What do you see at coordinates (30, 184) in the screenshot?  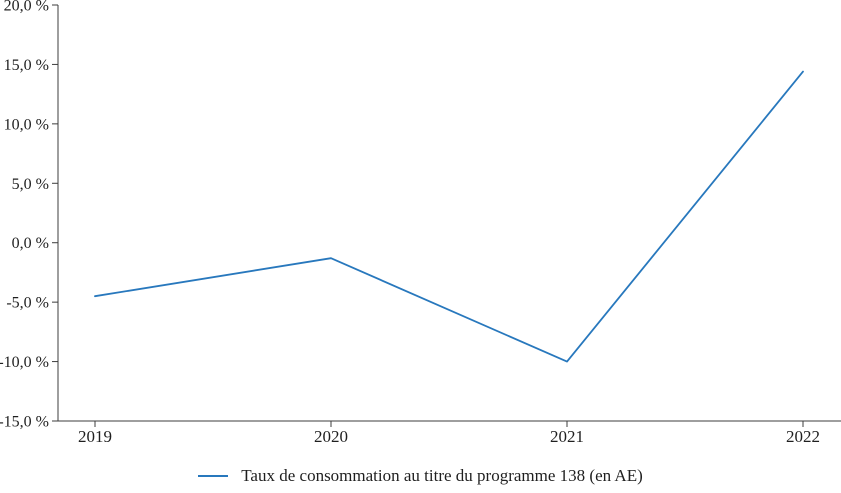 I see `y-tick-label: 5,0 %` at bounding box center [30, 184].